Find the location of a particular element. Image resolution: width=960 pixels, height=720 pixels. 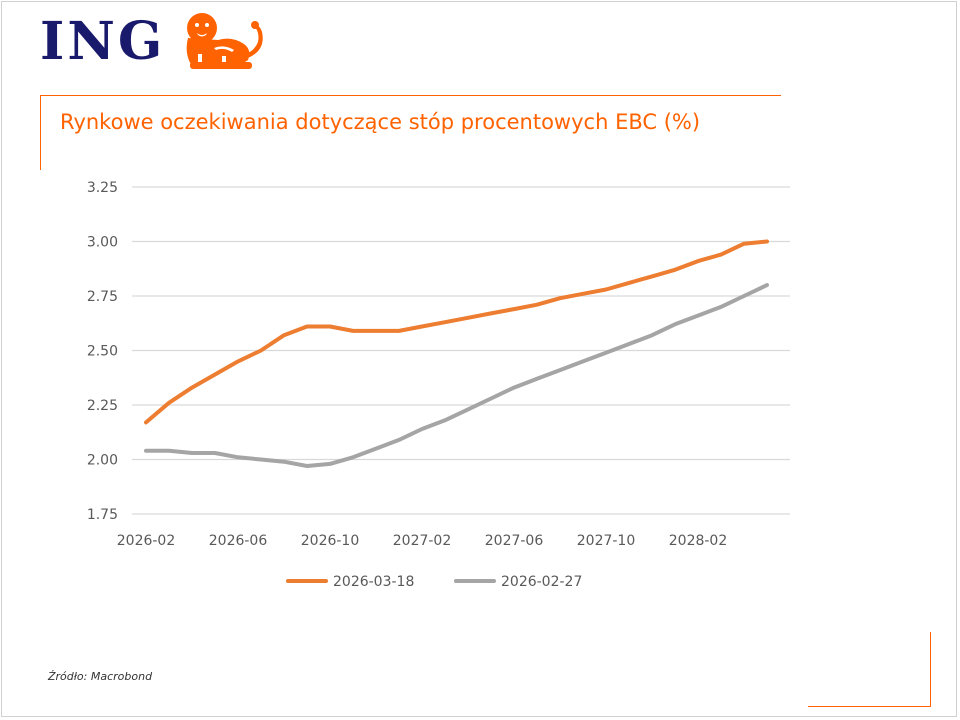

y-tick-label: 2.25 is located at coordinates (102, 406).